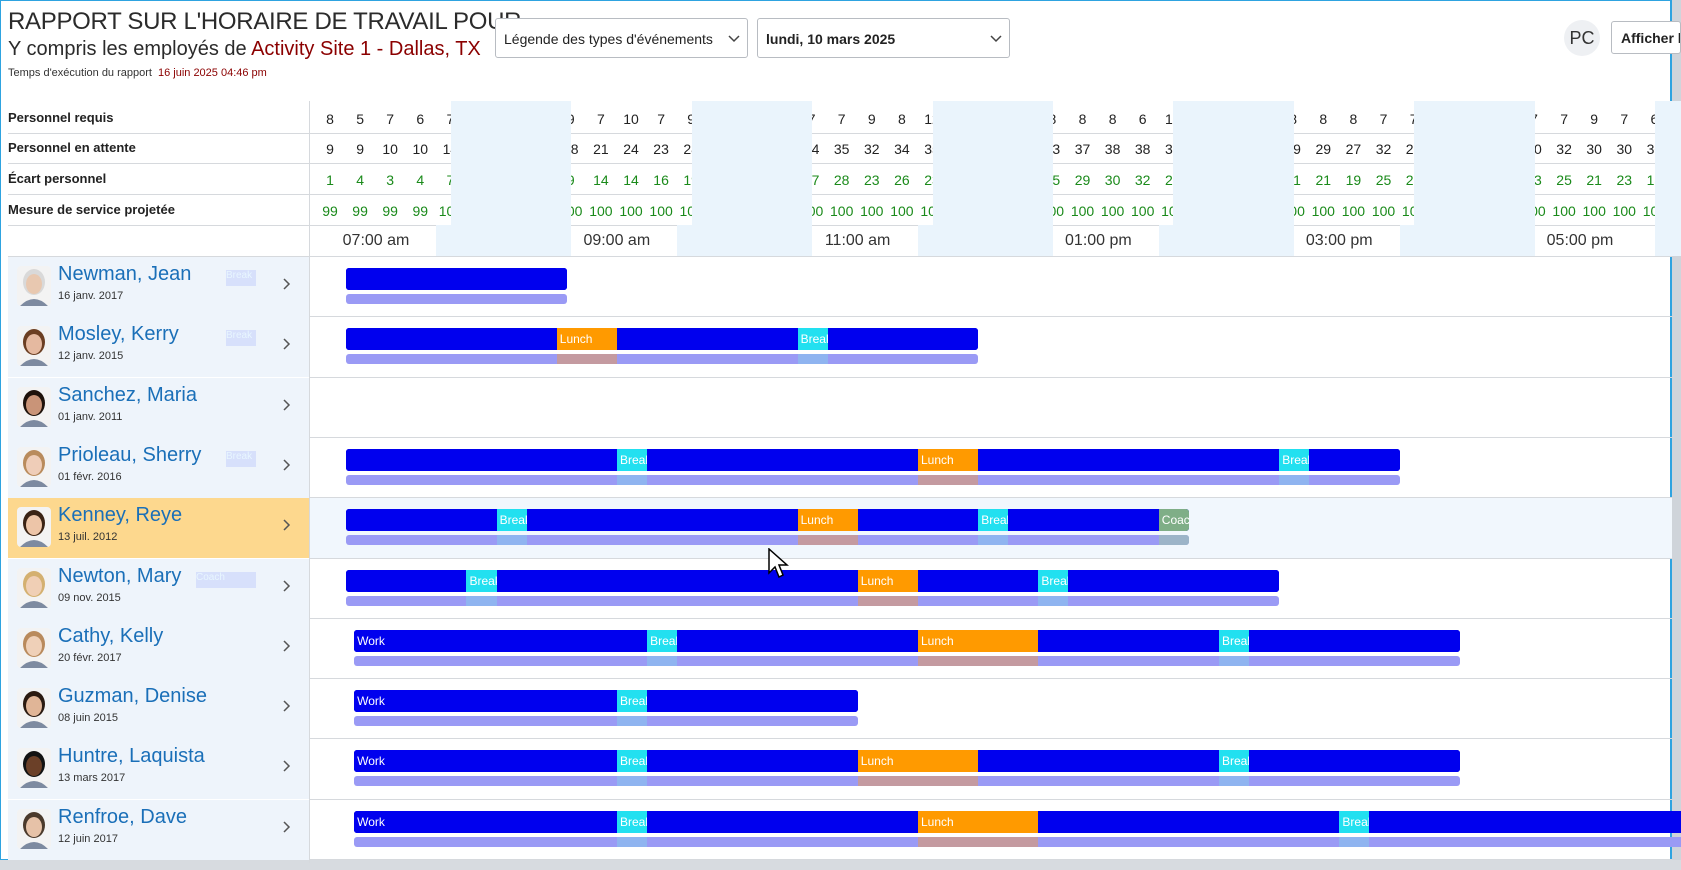 The width and height of the screenshot is (1681, 870). Describe the element at coordinates (158, 407) in the screenshot. I see `employee-row: Sanchez, Maria 01 janv. 2011` at that location.